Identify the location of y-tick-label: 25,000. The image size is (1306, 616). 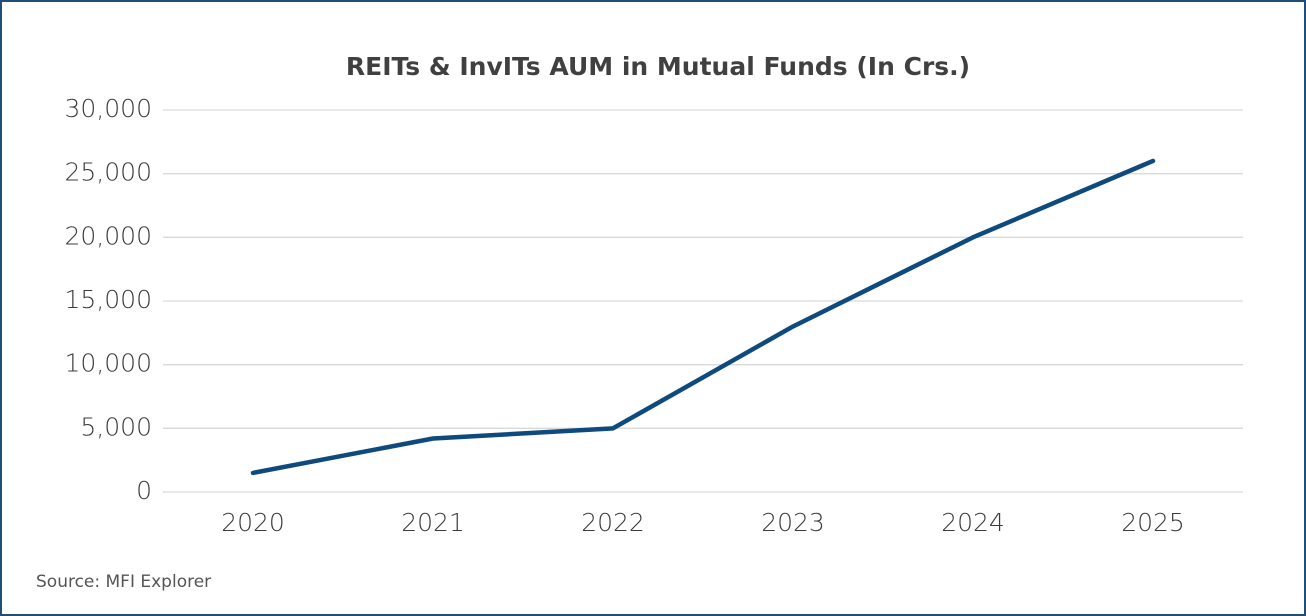
(108, 172).